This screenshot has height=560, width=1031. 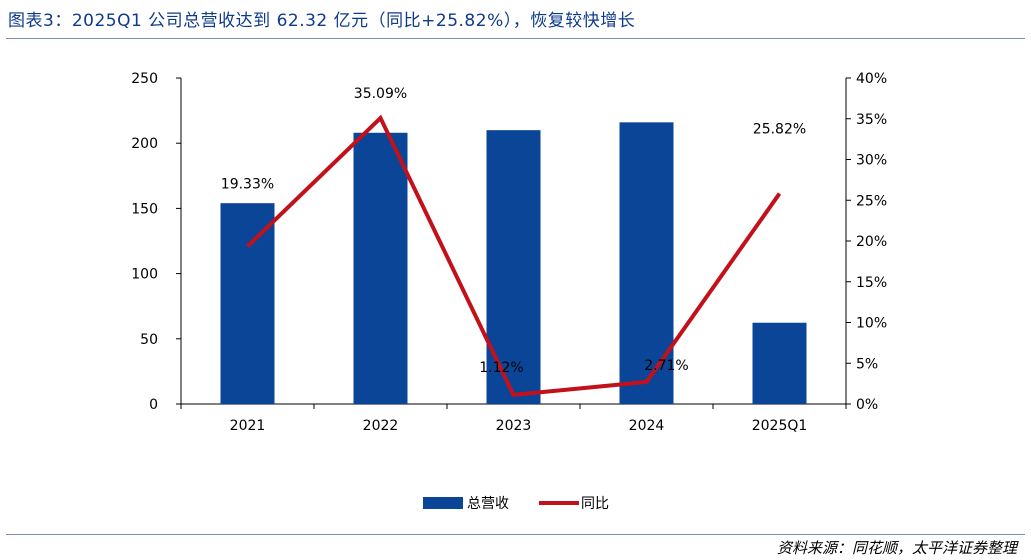 I want to click on x-tick-label: 2025Q1, so click(x=780, y=426).